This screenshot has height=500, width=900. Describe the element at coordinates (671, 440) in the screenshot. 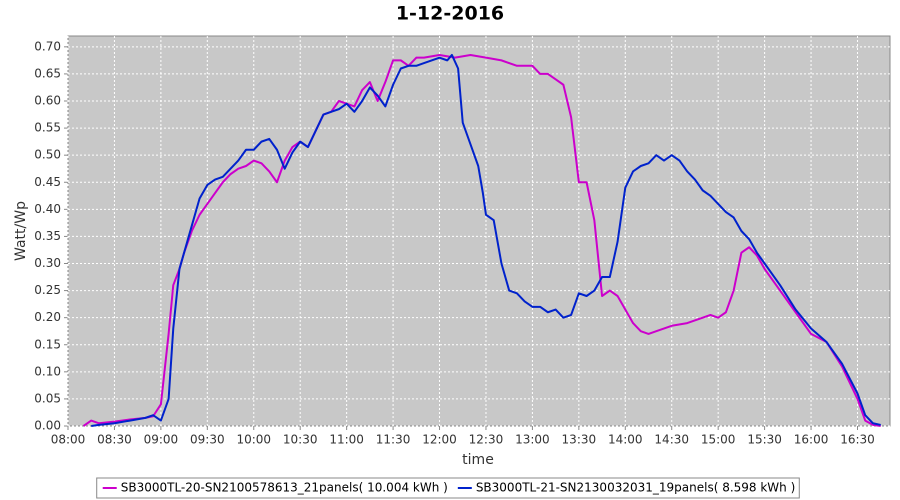

I see `x-tick-label: 14:30` at that location.